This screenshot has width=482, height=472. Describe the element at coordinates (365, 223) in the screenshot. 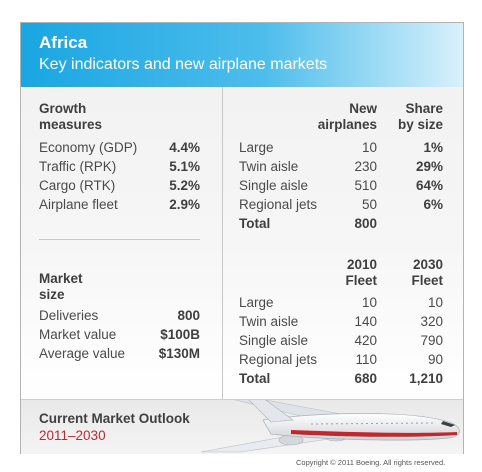

I see `total-new-airplanes: 800` at that location.